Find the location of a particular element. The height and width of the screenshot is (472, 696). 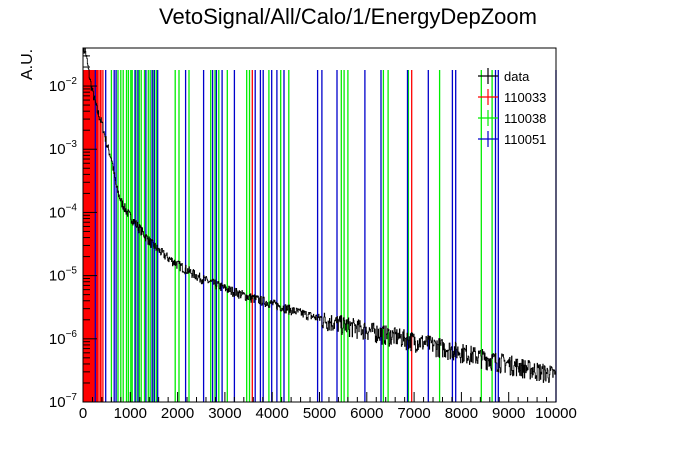

y-tick-label: 10⁻⁶ is located at coordinates (63, 338).